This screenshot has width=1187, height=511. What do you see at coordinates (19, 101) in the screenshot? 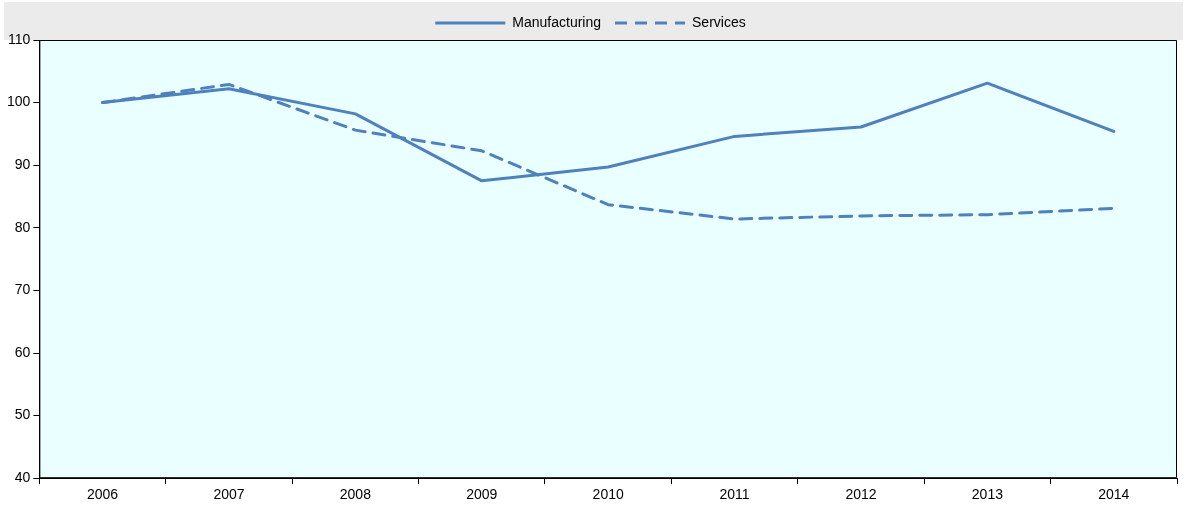
I see `y-tick-label: 100` at bounding box center [19, 101].